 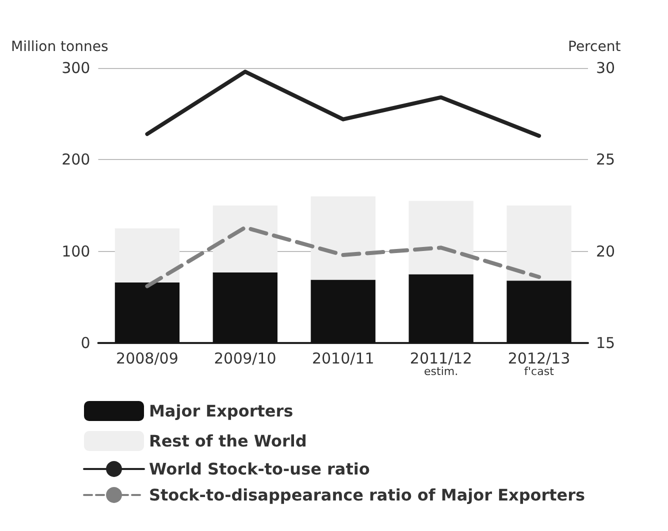 What do you see at coordinates (76, 251) in the screenshot?
I see `y-tick-label: 100` at bounding box center [76, 251].